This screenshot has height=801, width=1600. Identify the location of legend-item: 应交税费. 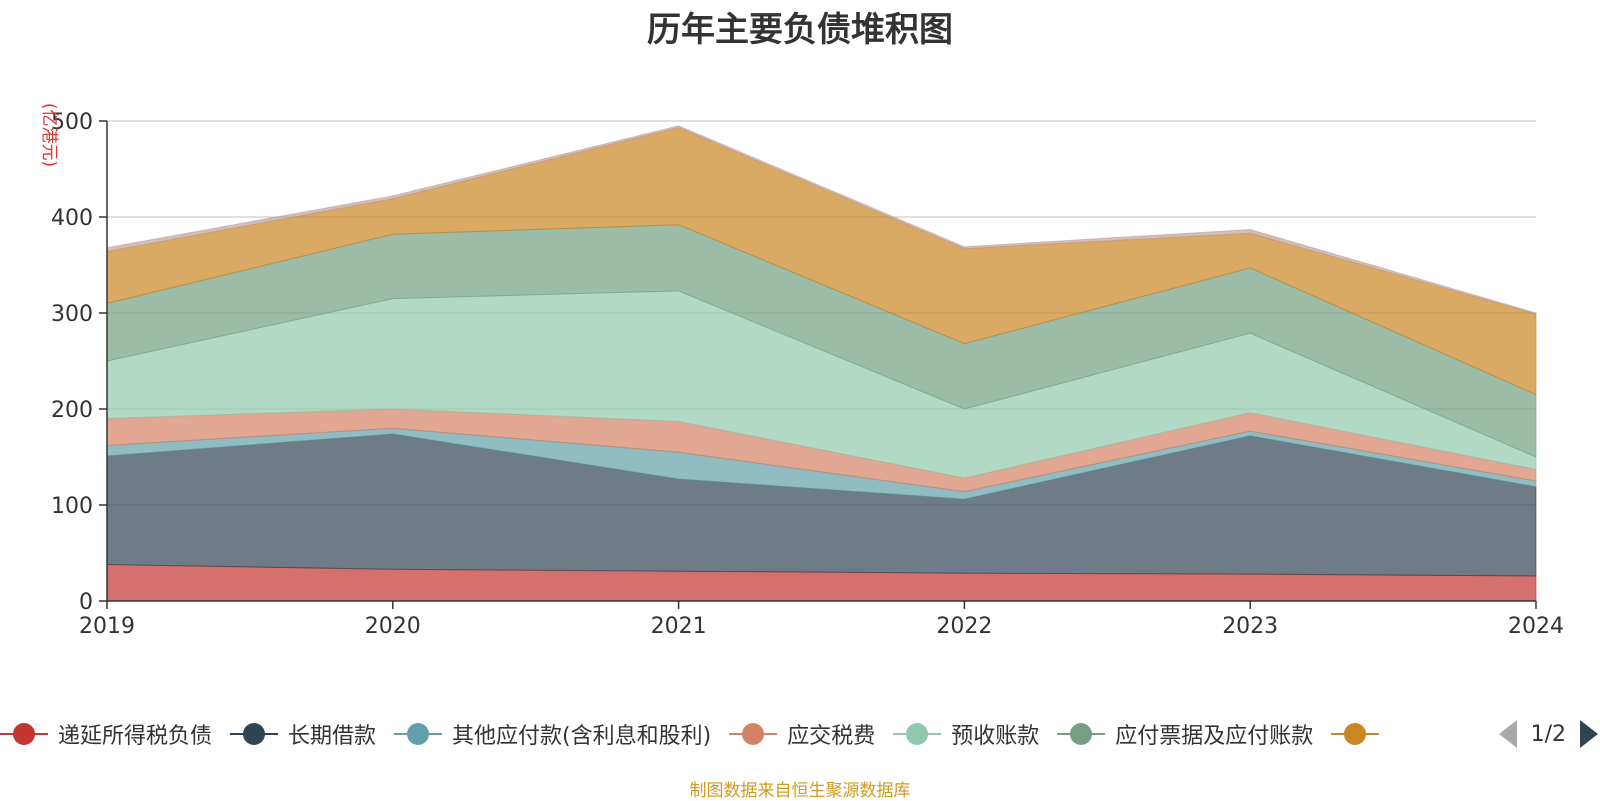
(802, 734).